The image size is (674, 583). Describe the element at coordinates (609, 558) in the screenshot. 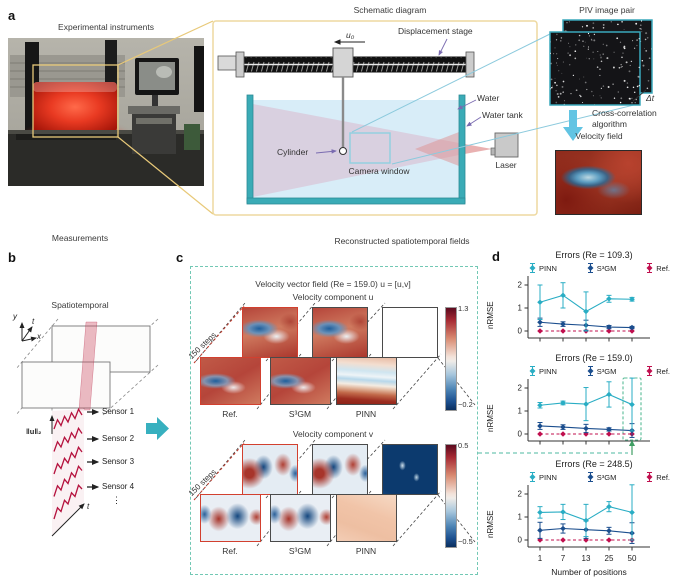

I see `svg-text: 25` at that location.